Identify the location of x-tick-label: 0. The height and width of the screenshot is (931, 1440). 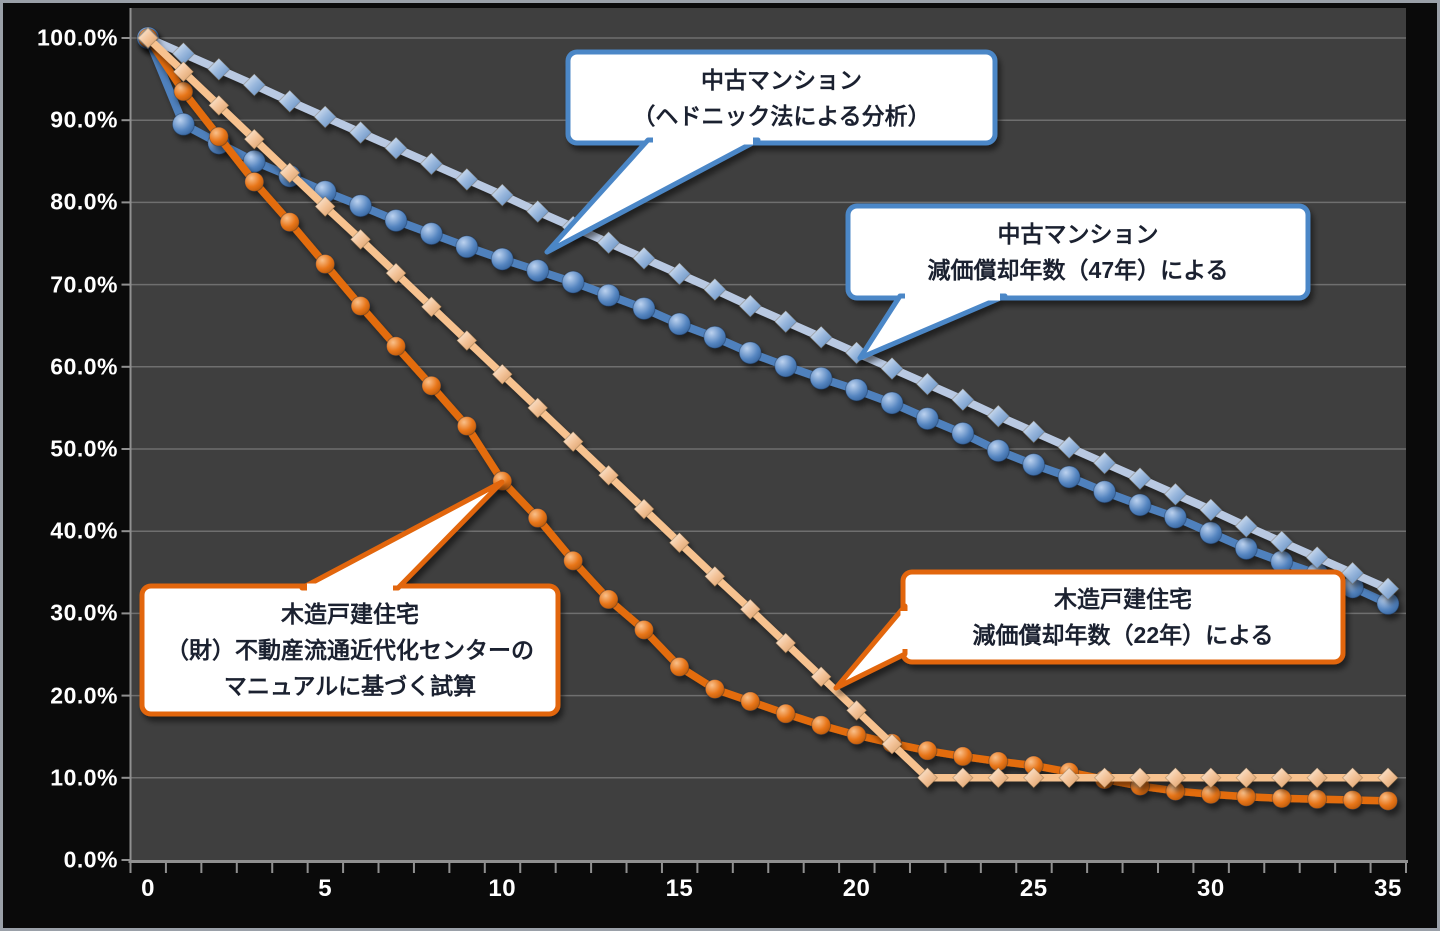
(148, 888).